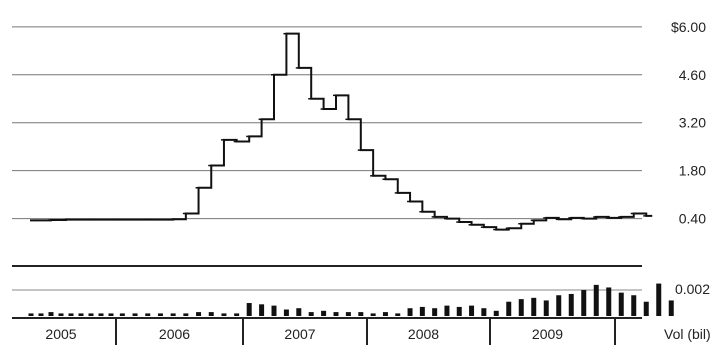 Image resolution: width=725 pixels, height=349 pixels. I want to click on year-tick-label: 2006, so click(174, 334).